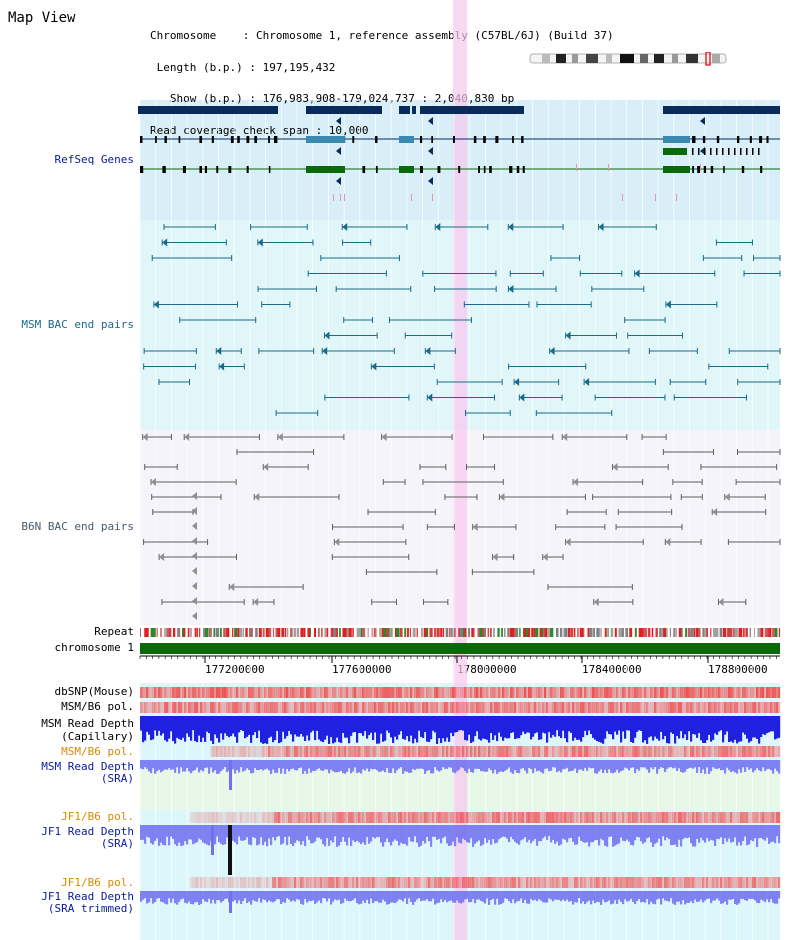 Image resolution: width=800 pixels, height=940 pixels. Describe the element at coordinates (546, 58) in the screenshot. I see `ideogram-band` at that location.